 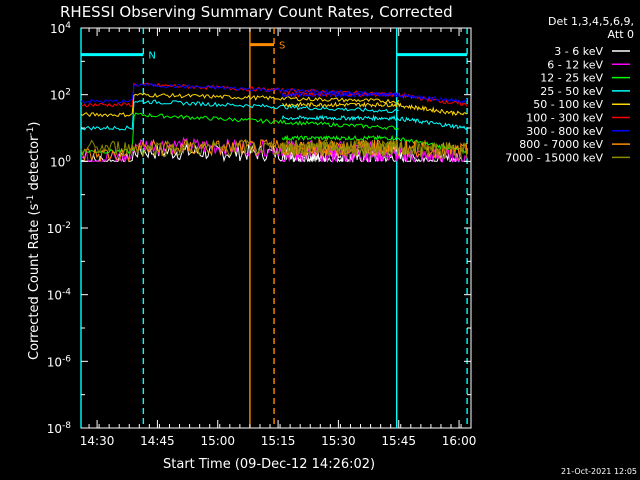 What do you see at coordinates (564, 131) in the screenshot?
I see `legend-label: 300 - 800 keV` at bounding box center [564, 131].